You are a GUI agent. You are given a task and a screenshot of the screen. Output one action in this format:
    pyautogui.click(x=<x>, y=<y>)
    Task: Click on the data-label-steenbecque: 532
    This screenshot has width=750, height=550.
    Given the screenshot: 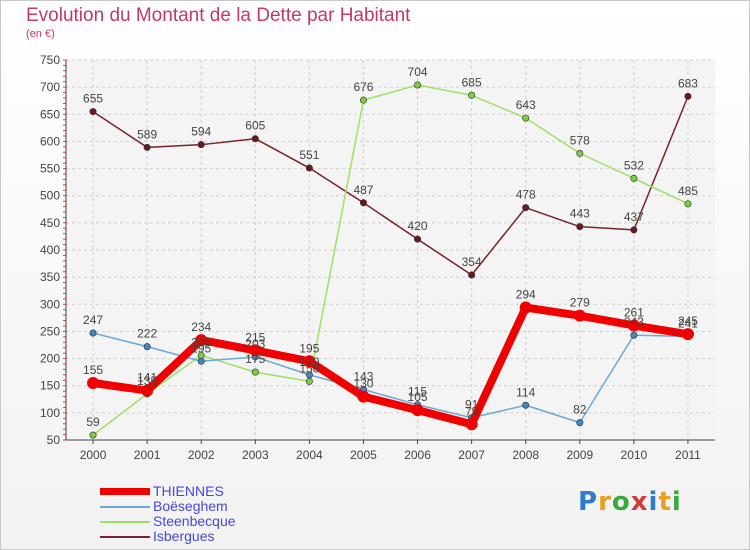 What is the action you would take?
    pyautogui.click(x=634, y=165)
    